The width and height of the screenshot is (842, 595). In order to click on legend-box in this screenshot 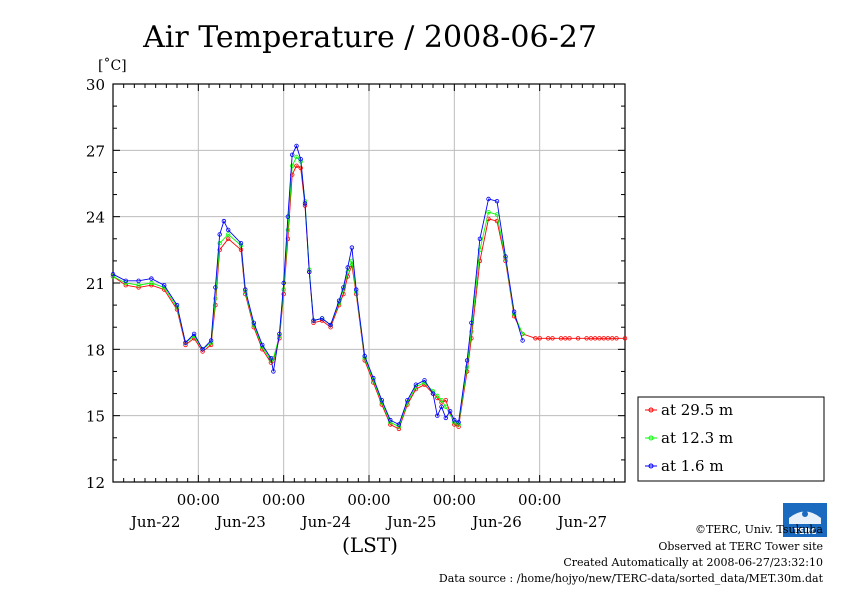, I will do `click(731, 439)`.